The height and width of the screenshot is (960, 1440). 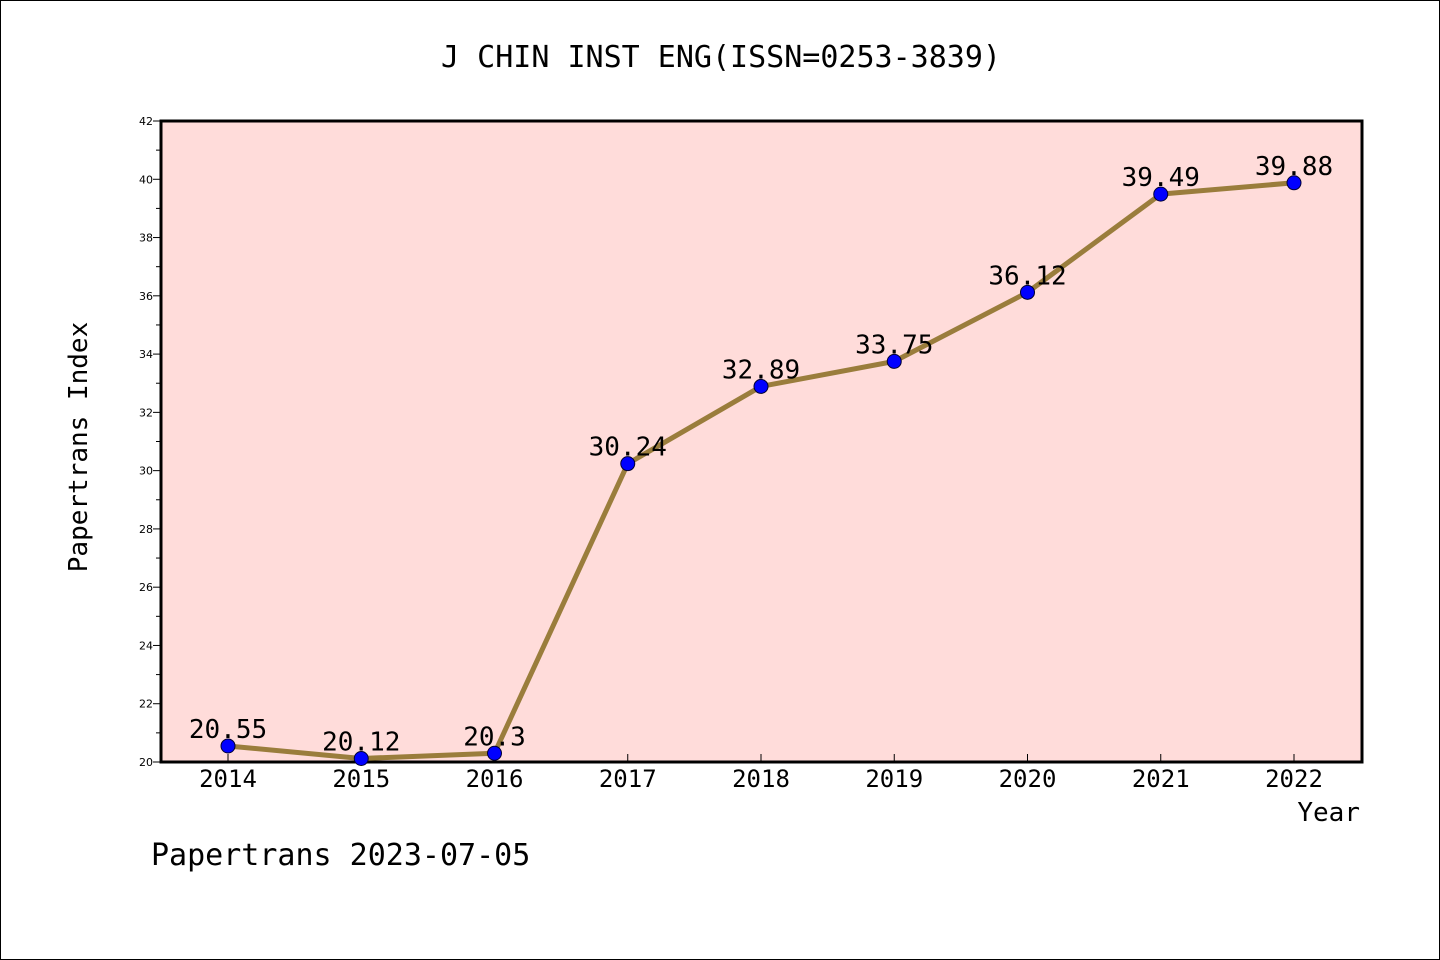 What do you see at coordinates (1028, 779) in the screenshot?
I see `x-tick-label: 2020` at bounding box center [1028, 779].